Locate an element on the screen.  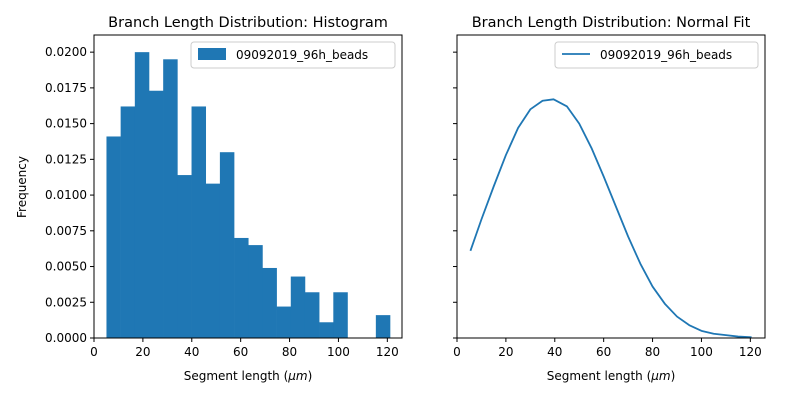
y-tick-label: 0.0050 is located at coordinates (66, 267).